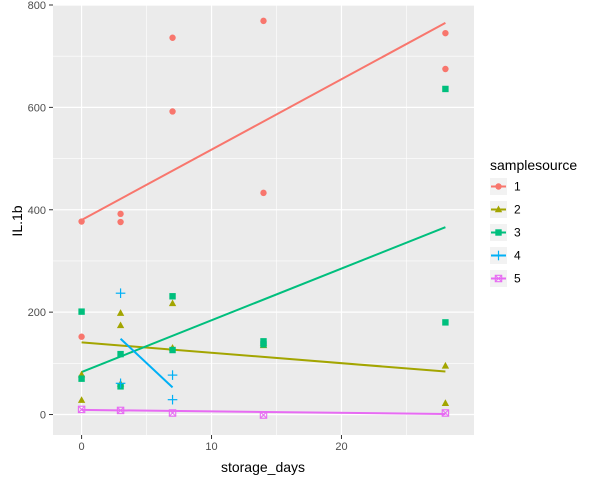  Describe the element at coordinates (37, 211) in the screenshot. I see `y-tick-label: 400` at that location.